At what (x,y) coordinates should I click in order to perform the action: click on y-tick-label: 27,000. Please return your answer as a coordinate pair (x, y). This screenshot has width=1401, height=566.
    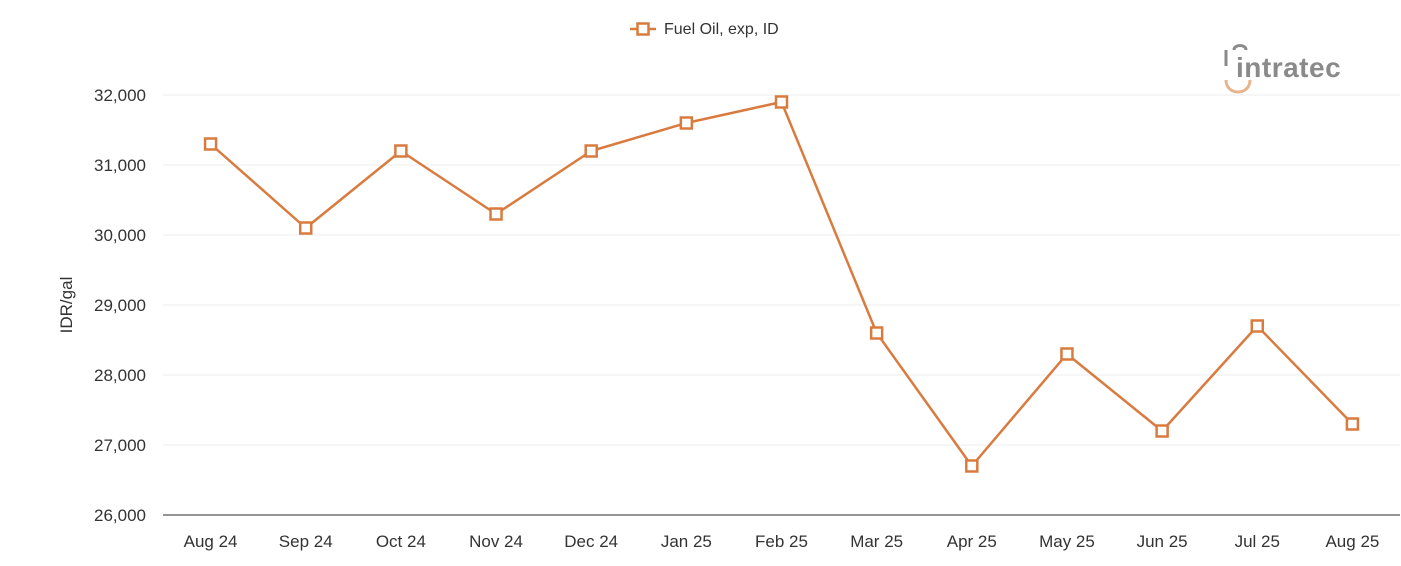
    Looking at the image, I should click on (120, 445).